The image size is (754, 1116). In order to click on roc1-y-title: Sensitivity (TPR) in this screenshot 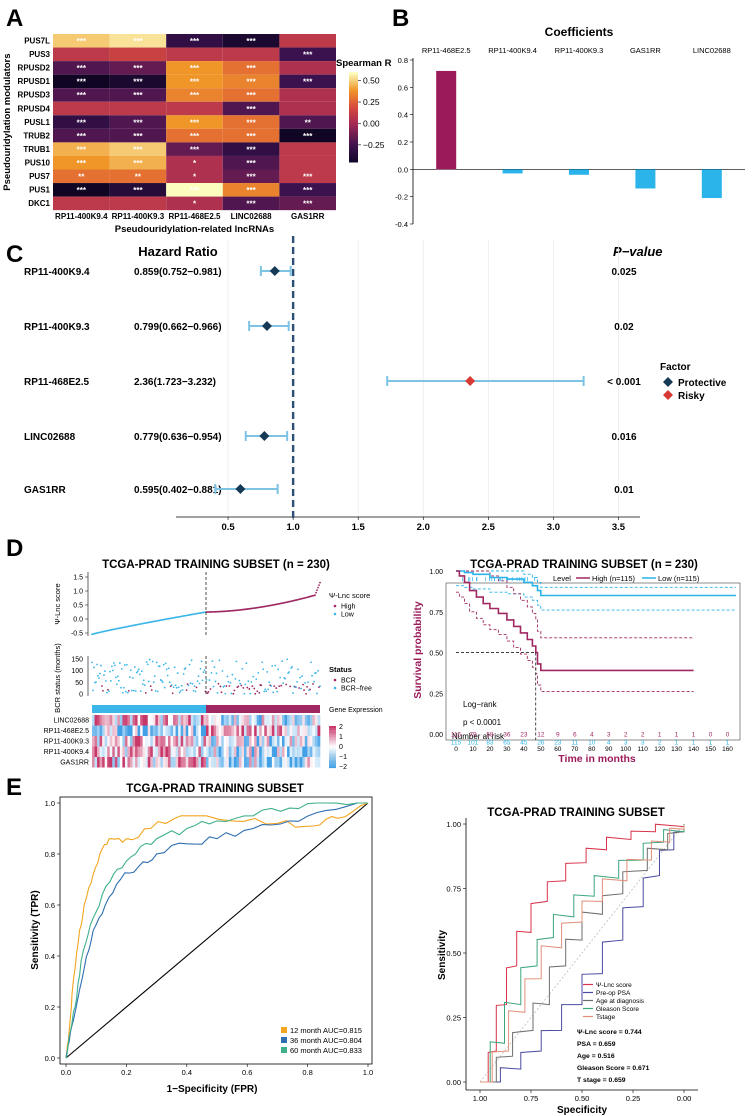, I will do `click(35, 929)`.